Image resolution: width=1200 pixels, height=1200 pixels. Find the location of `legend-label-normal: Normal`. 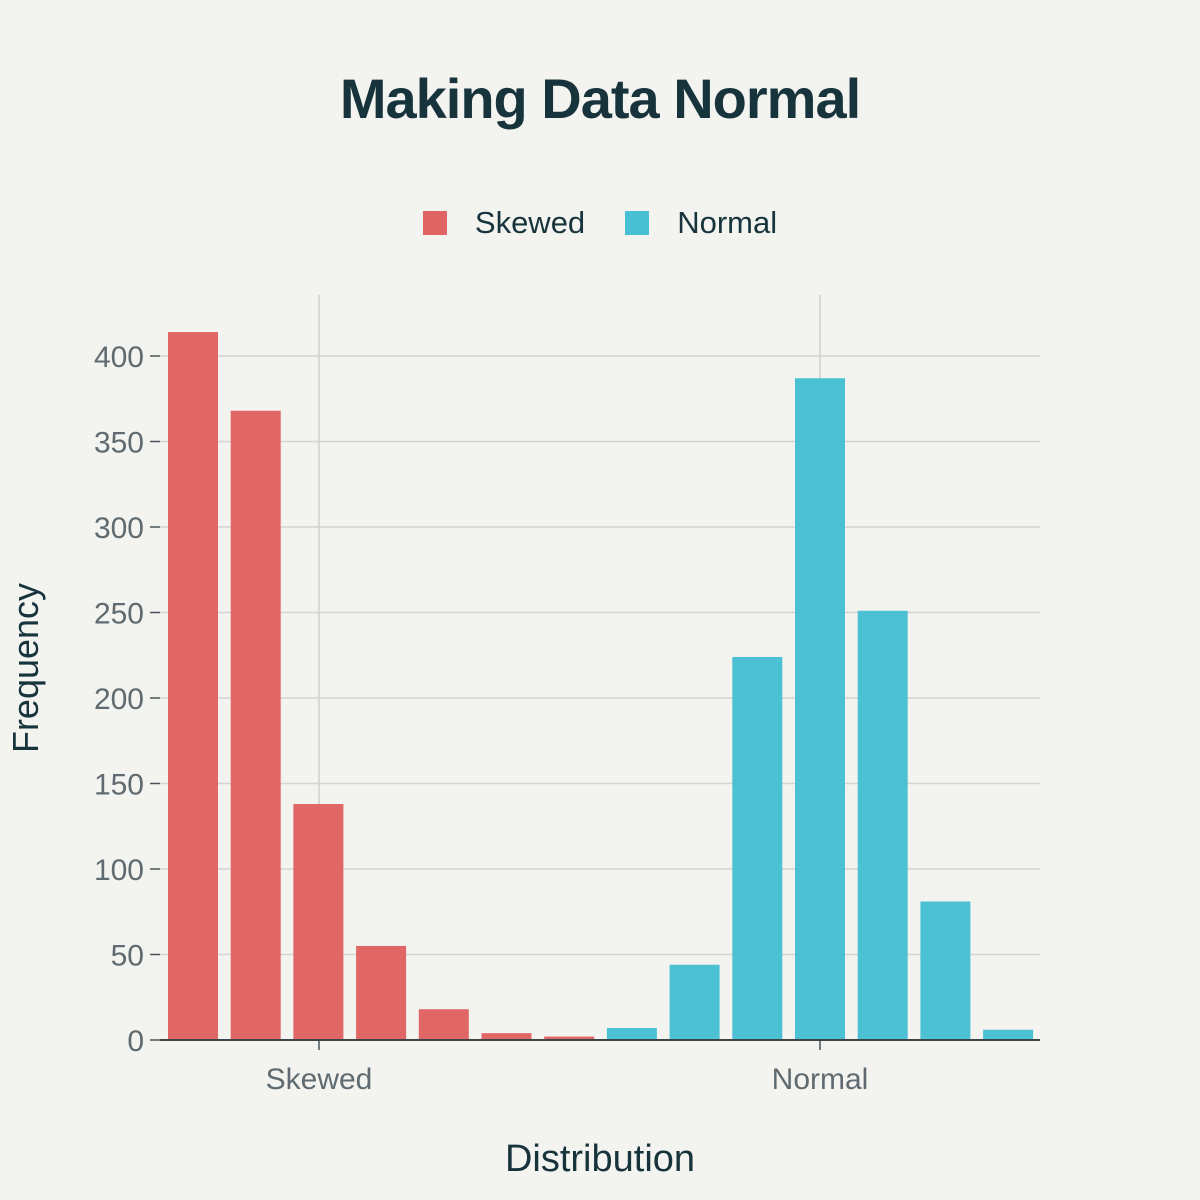

legend-label-normal: Normal is located at coordinates (727, 222).